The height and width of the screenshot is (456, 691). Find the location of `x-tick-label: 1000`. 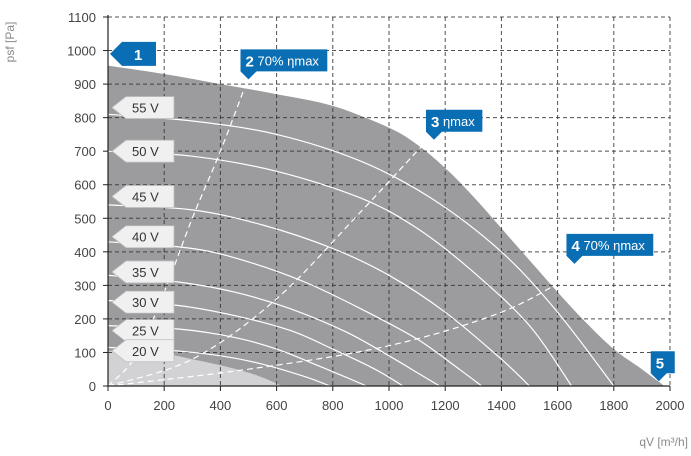

x-tick-label: 1000 is located at coordinates (389, 405).